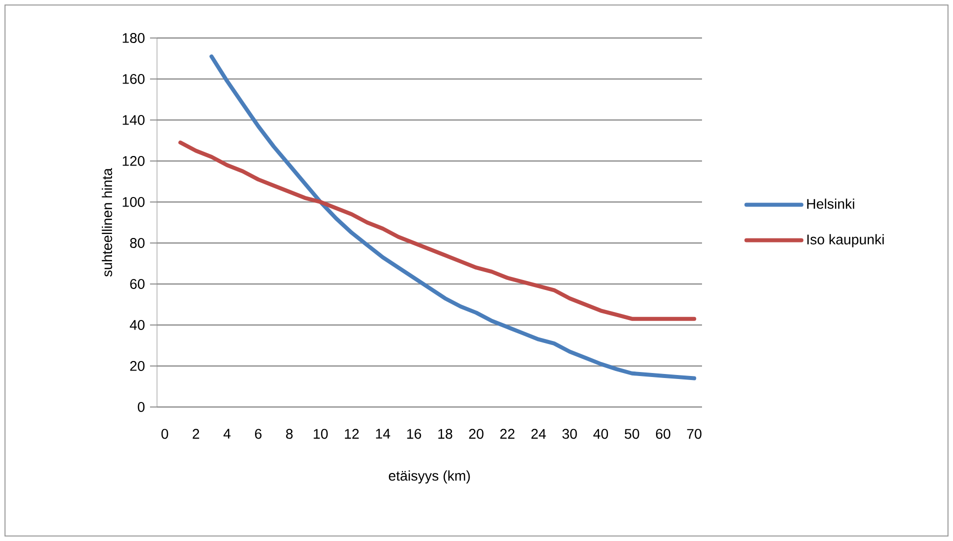  What do you see at coordinates (107, 222) in the screenshot?
I see `y-axis-title: suhteellinen hinta` at bounding box center [107, 222].